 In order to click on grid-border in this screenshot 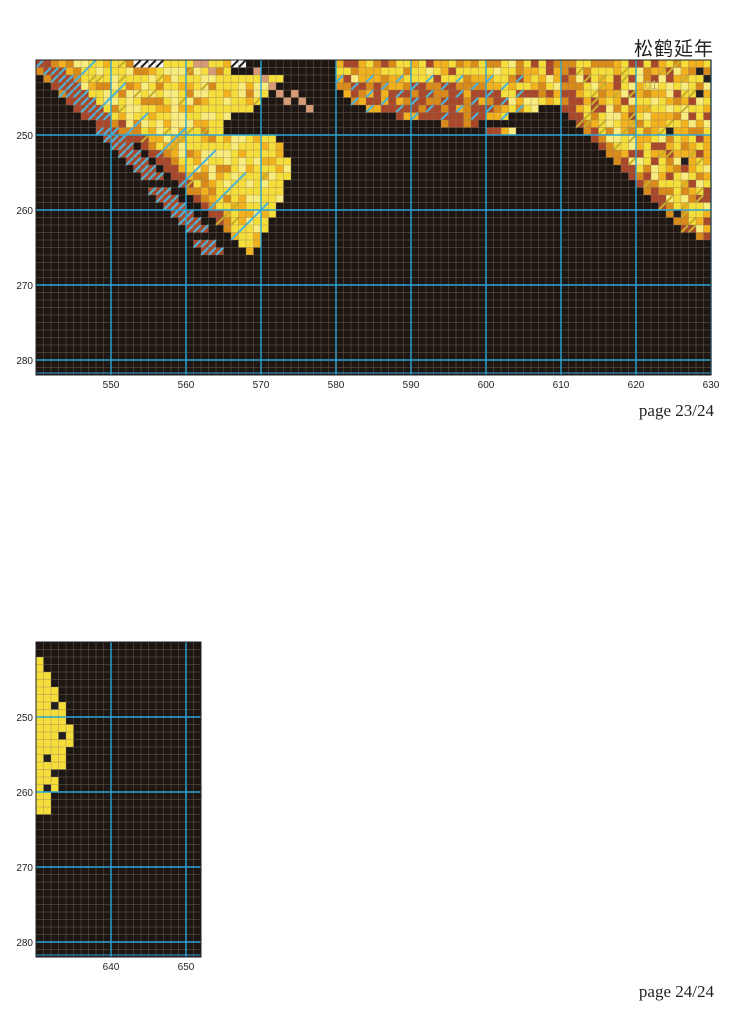, I will do `click(118, 799)`.